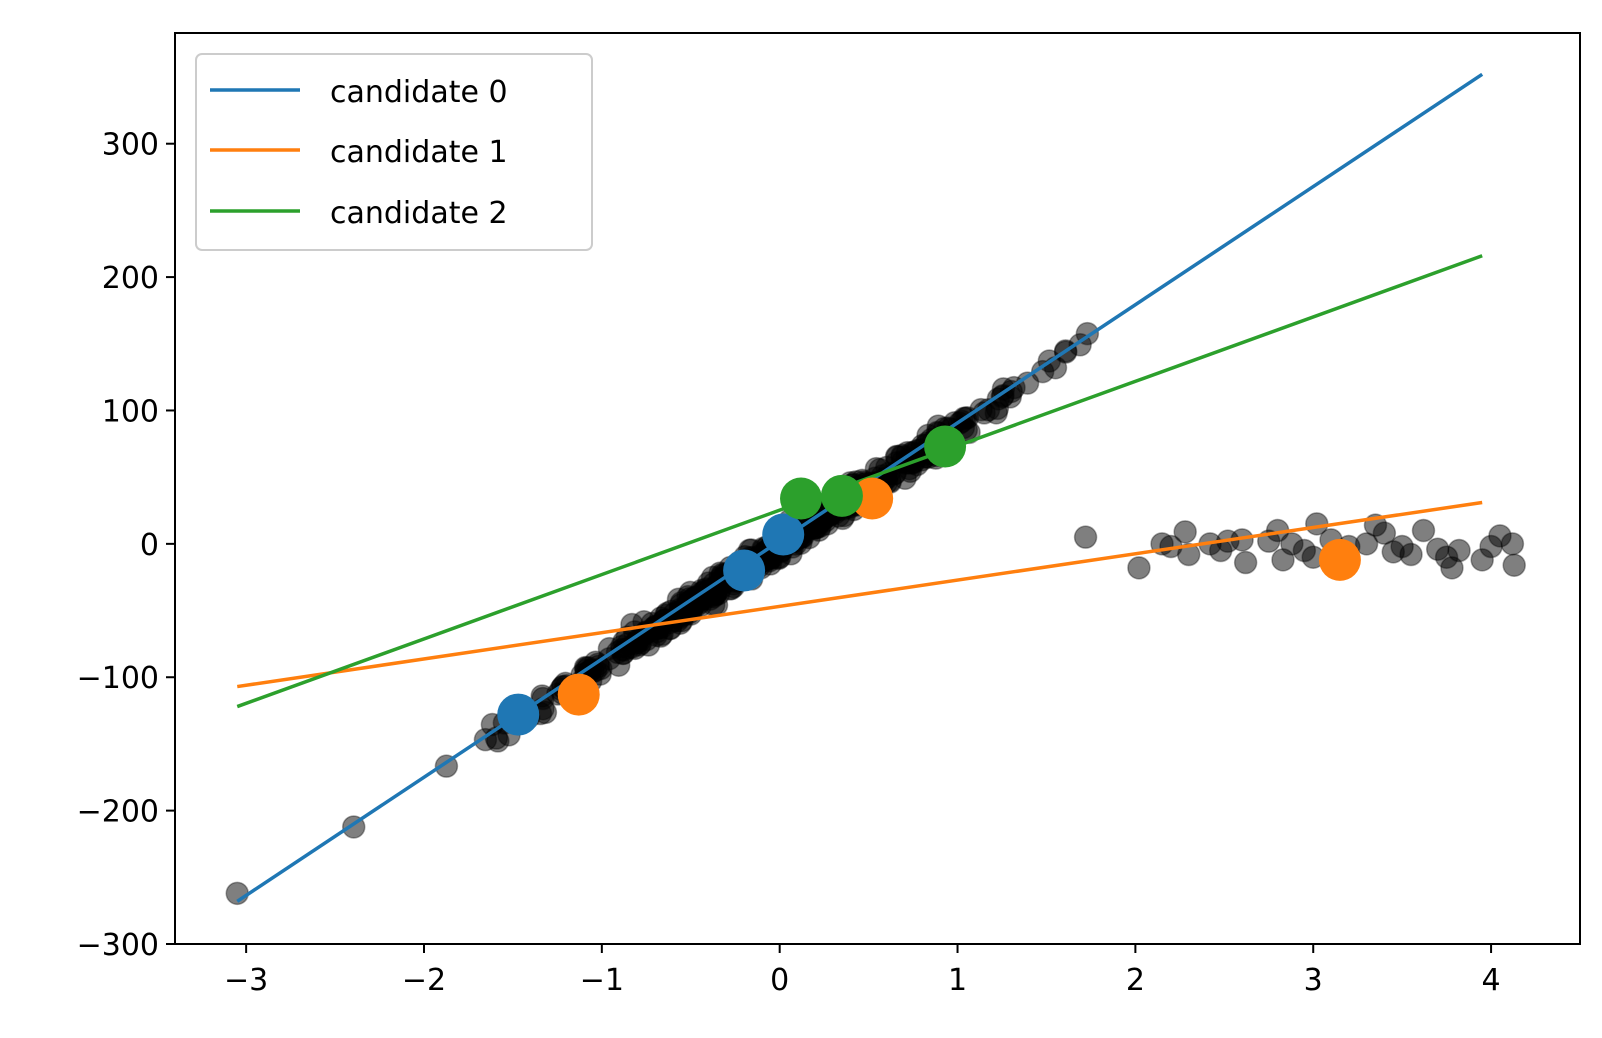 The width and height of the screenshot is (1602, 1038). Describe the element at coordinates (419, 92) in the screenshot. I see `legend-label-candidate-0: candidate 0` at that location.